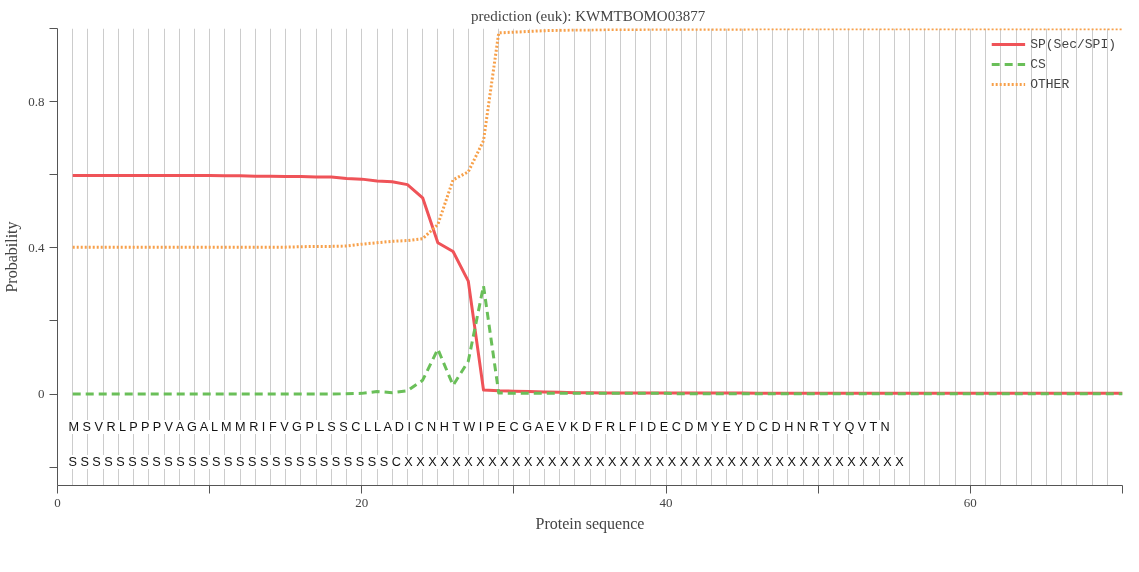 Image resolution: width=1139 pixels, height=572 pixels. Describe the element at coordinates (666, 502) in the screenshot. I see `x-tick-label: 40` at that location.